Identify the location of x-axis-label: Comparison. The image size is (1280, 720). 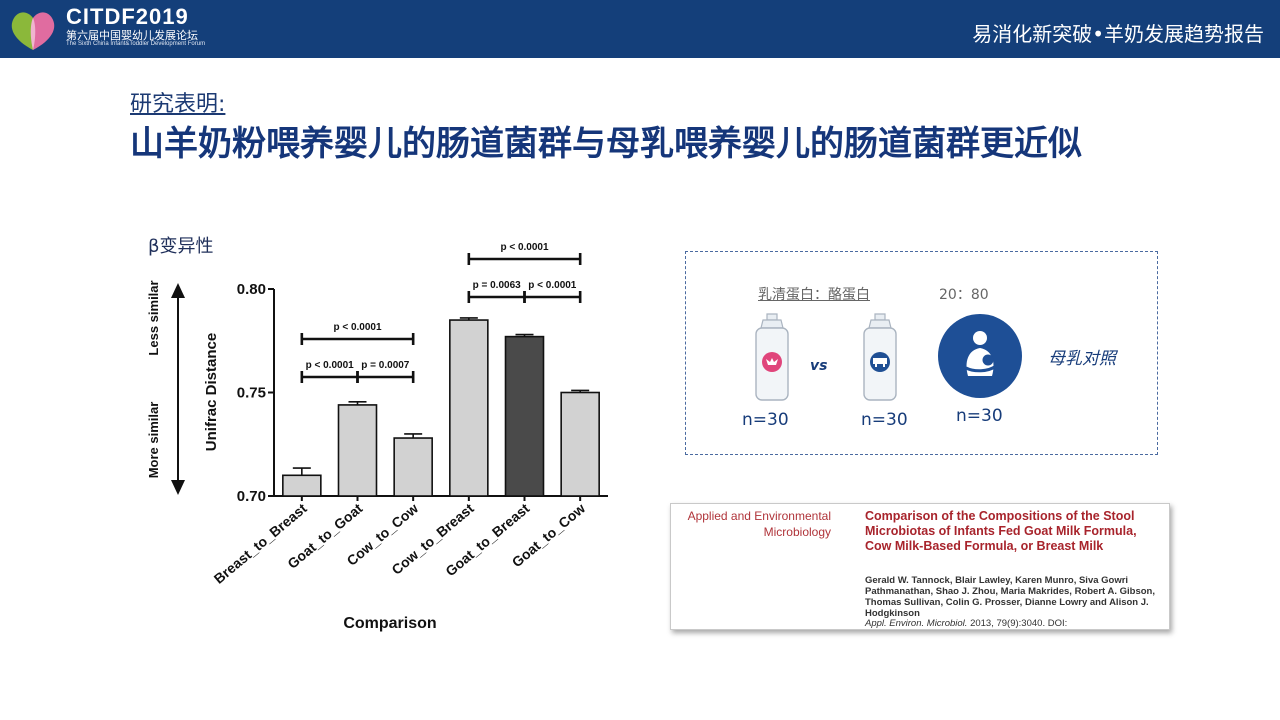
(389, 623).